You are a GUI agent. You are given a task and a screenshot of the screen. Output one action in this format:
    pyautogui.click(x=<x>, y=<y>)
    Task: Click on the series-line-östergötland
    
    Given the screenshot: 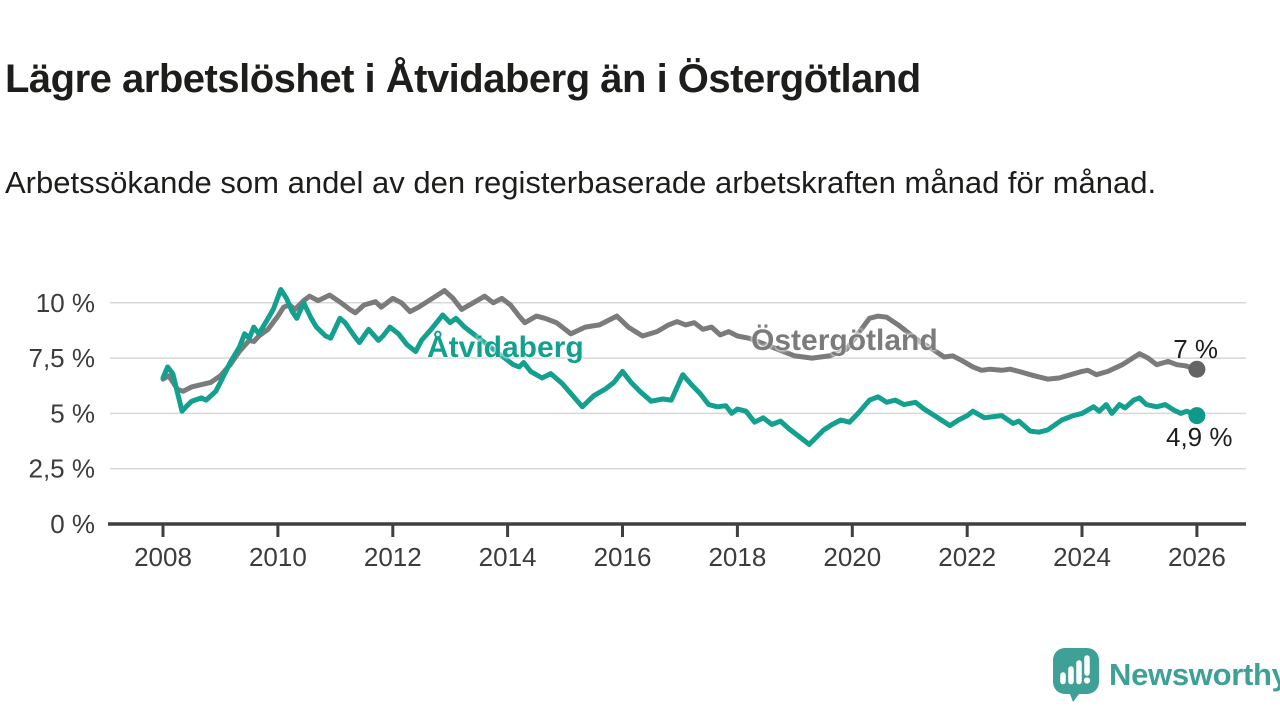 What is the action you would take?
    pyautogui.click(x=680, y=341)
    